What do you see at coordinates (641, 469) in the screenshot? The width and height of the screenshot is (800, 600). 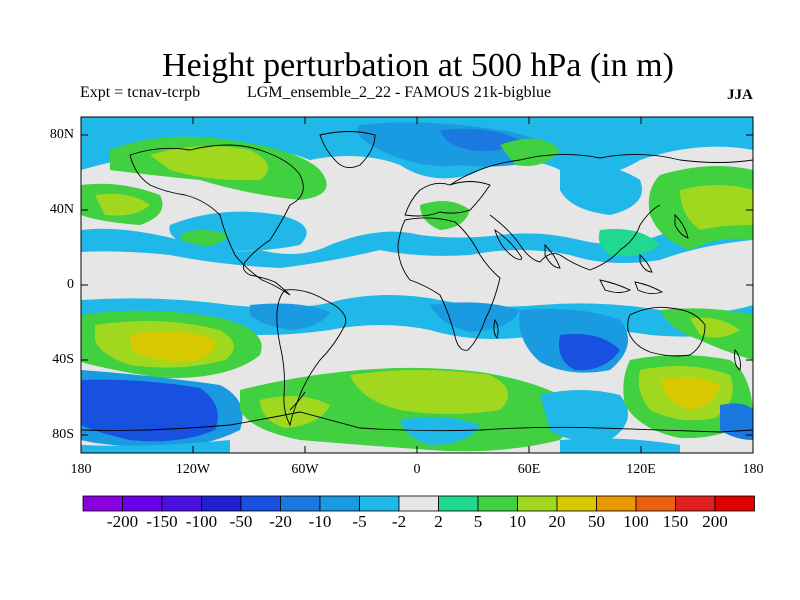 I see `x-tick-120e: 120E` at bounding box center [641, 469].